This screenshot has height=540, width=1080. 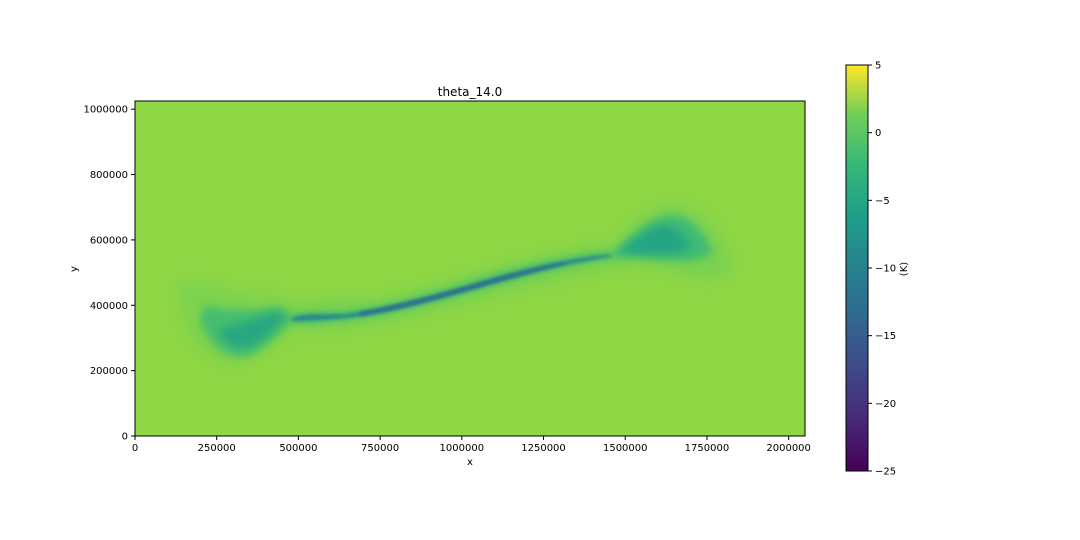 What do you see at coordinates (217, 448) in the screenshot?
I see `x-tick-label: 250000` at bounding box center [217, 448].